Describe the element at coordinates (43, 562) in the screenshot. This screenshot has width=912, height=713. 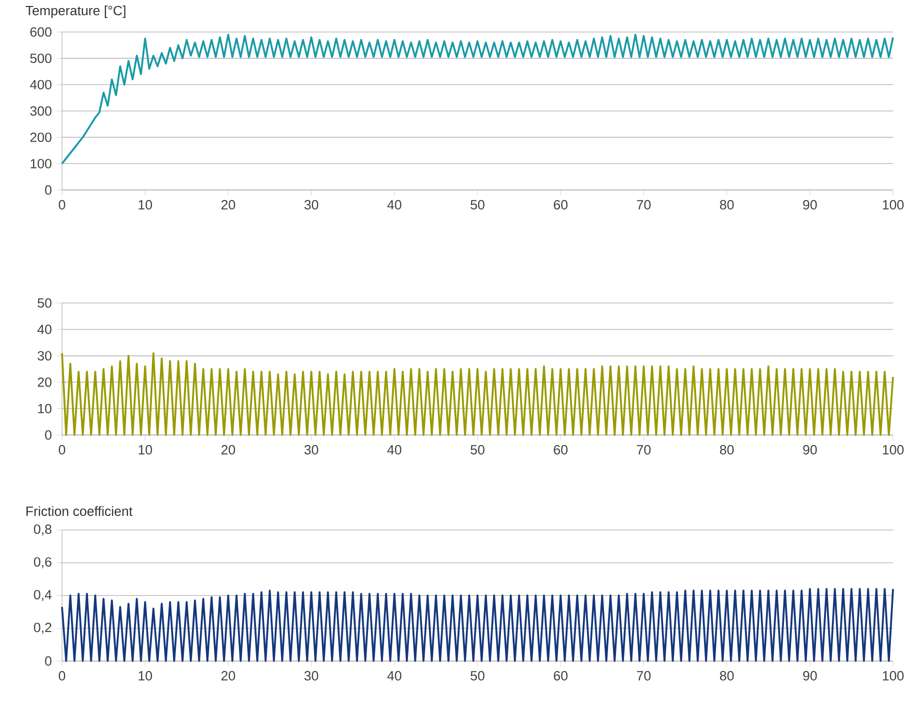
I see `y-tick-label: 0,6` at that location.